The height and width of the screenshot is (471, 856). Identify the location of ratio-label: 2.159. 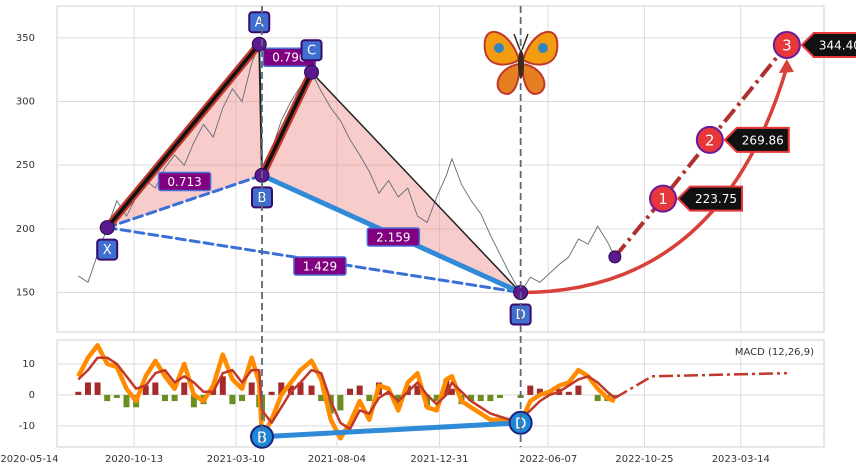
(393, 237).